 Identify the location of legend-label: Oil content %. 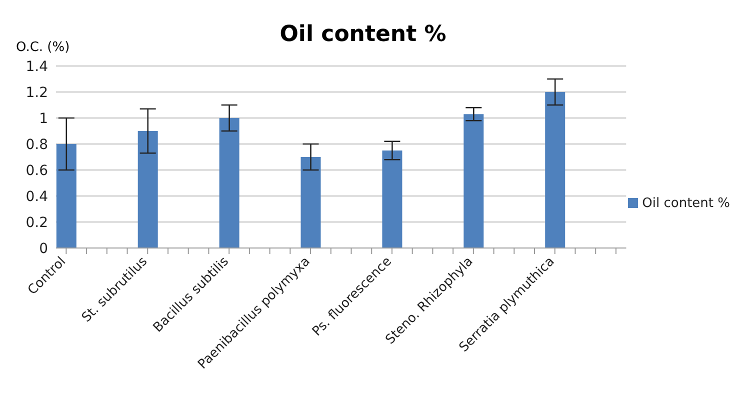
(686, 203).